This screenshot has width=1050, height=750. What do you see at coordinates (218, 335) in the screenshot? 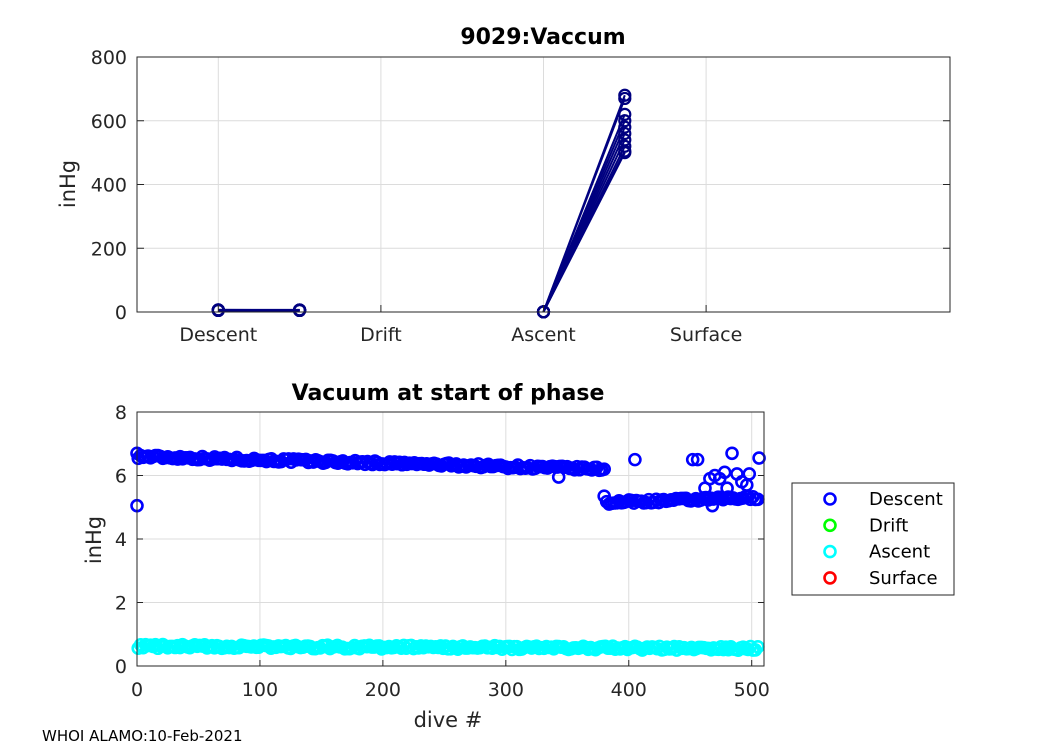
I see `top-x-tick-label: Descent` at bounding box center [218, 335].